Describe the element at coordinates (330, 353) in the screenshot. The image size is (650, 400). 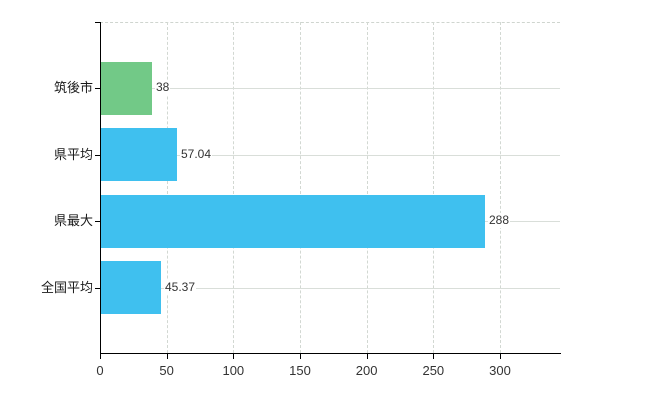
I see `x-axis-line` at that location.